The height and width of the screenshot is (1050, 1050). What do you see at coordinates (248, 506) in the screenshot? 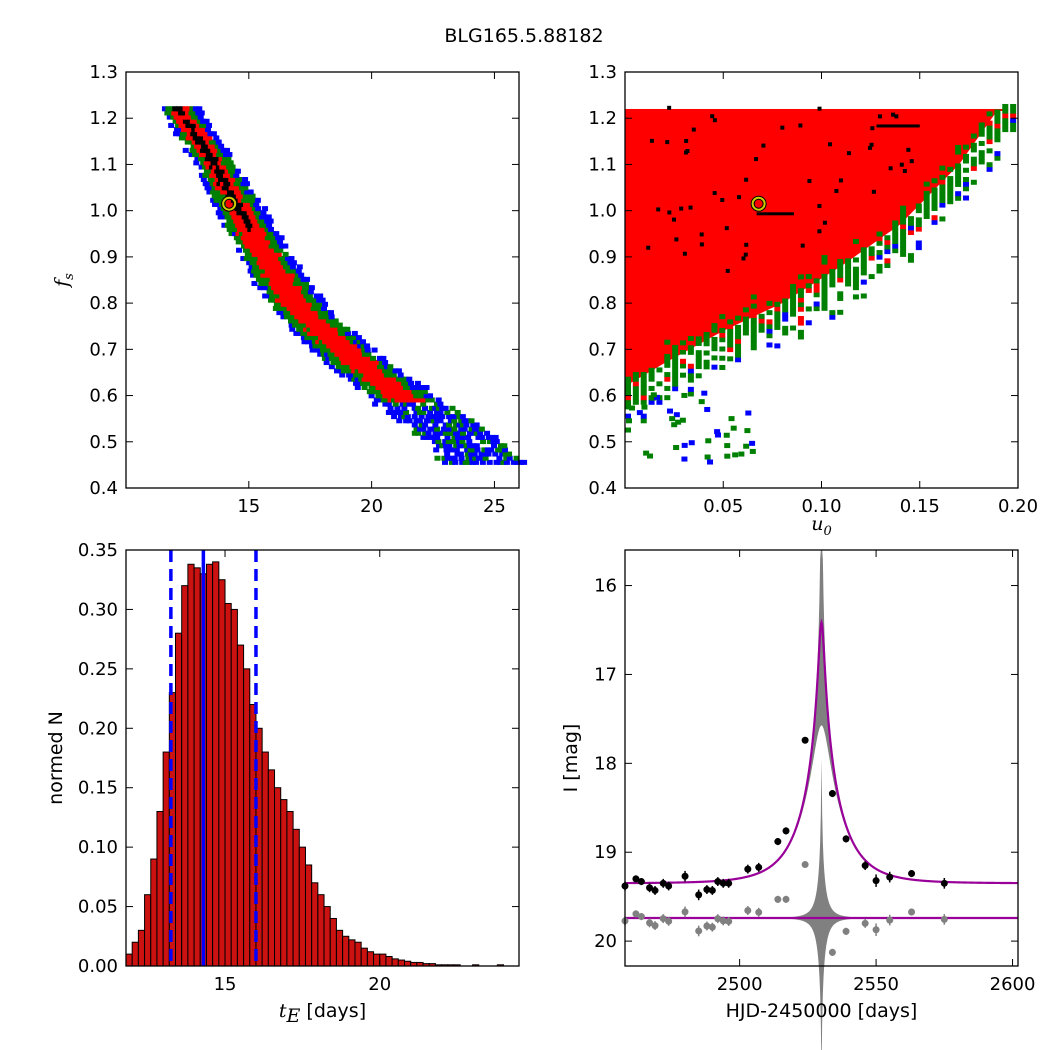
I see `x-tick-label: 15` at bounding box center [248, 506].